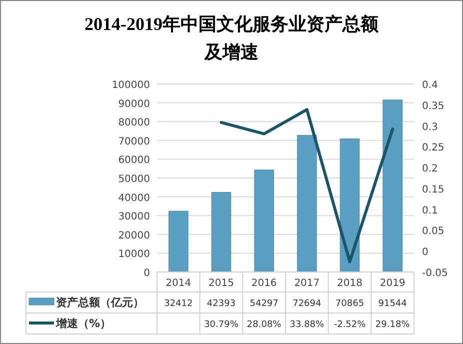 This screenshot has width=463, height=344. What do you see at coordinates (307, 283) in the screenshot?
I see `x-tick-label: 2017` at bounding box center [307, 283].